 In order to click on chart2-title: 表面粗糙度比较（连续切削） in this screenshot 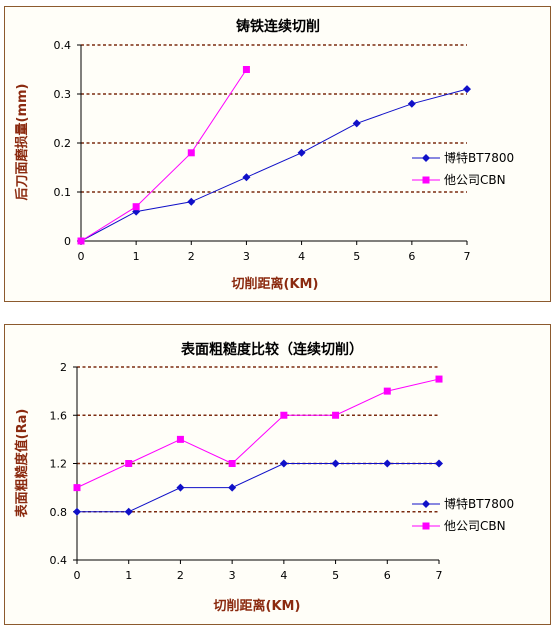, I will do `click(271, 349)`.